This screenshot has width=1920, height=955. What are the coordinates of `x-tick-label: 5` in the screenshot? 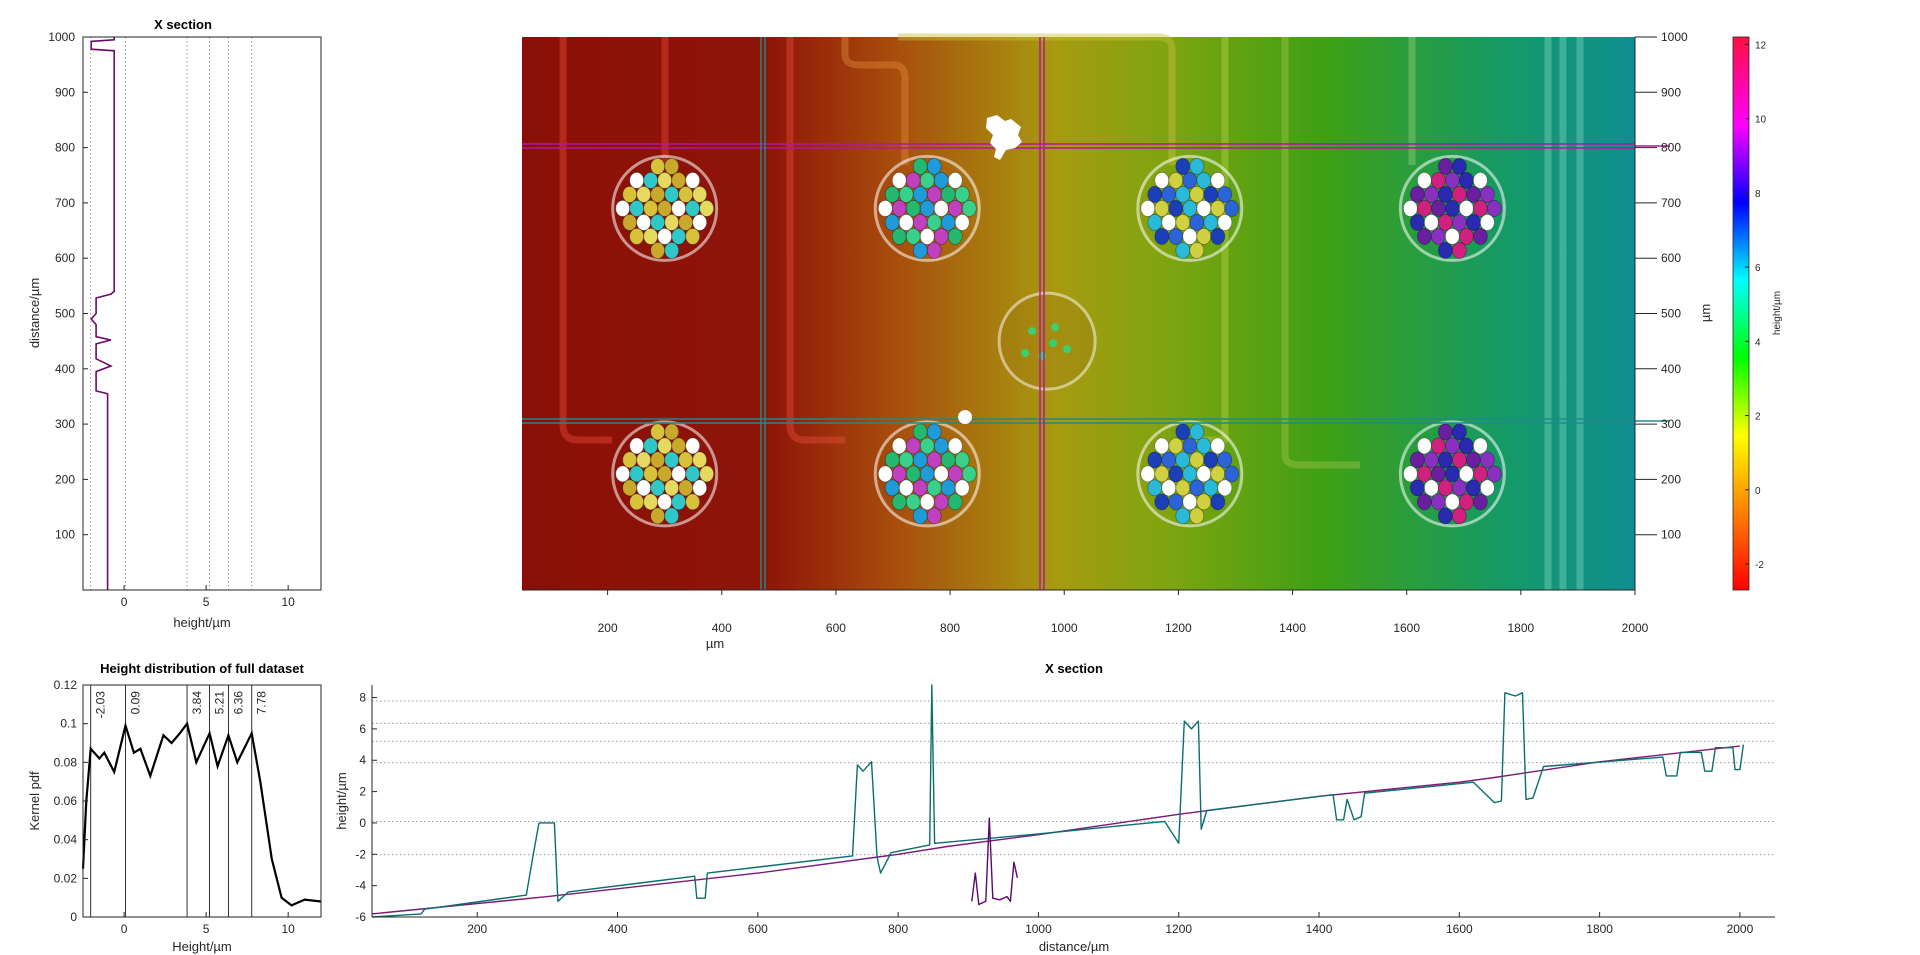 It's located at (206, 602).